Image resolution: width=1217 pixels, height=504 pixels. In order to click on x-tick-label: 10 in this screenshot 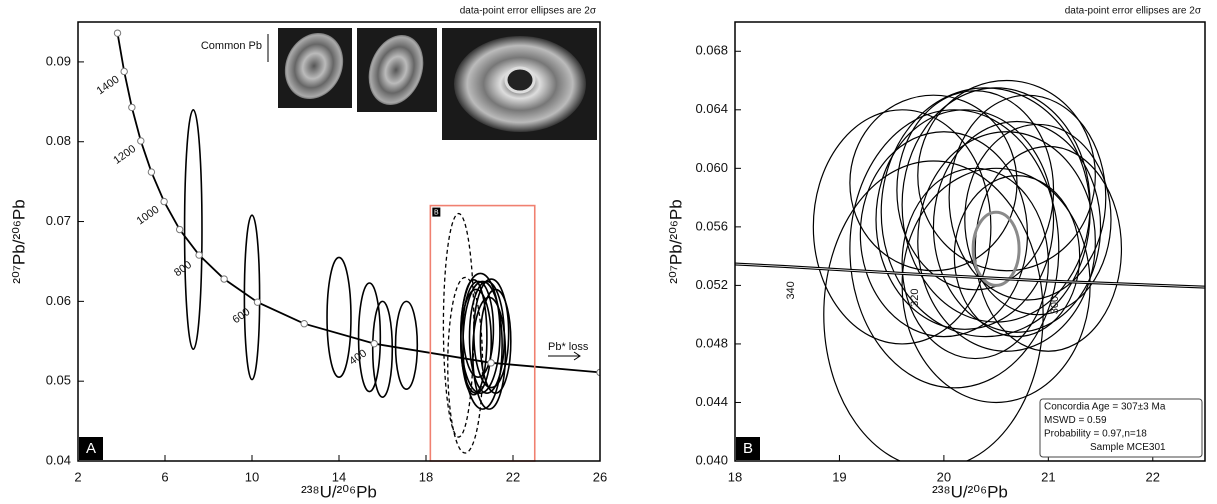, I will do `click(252, 476)`.